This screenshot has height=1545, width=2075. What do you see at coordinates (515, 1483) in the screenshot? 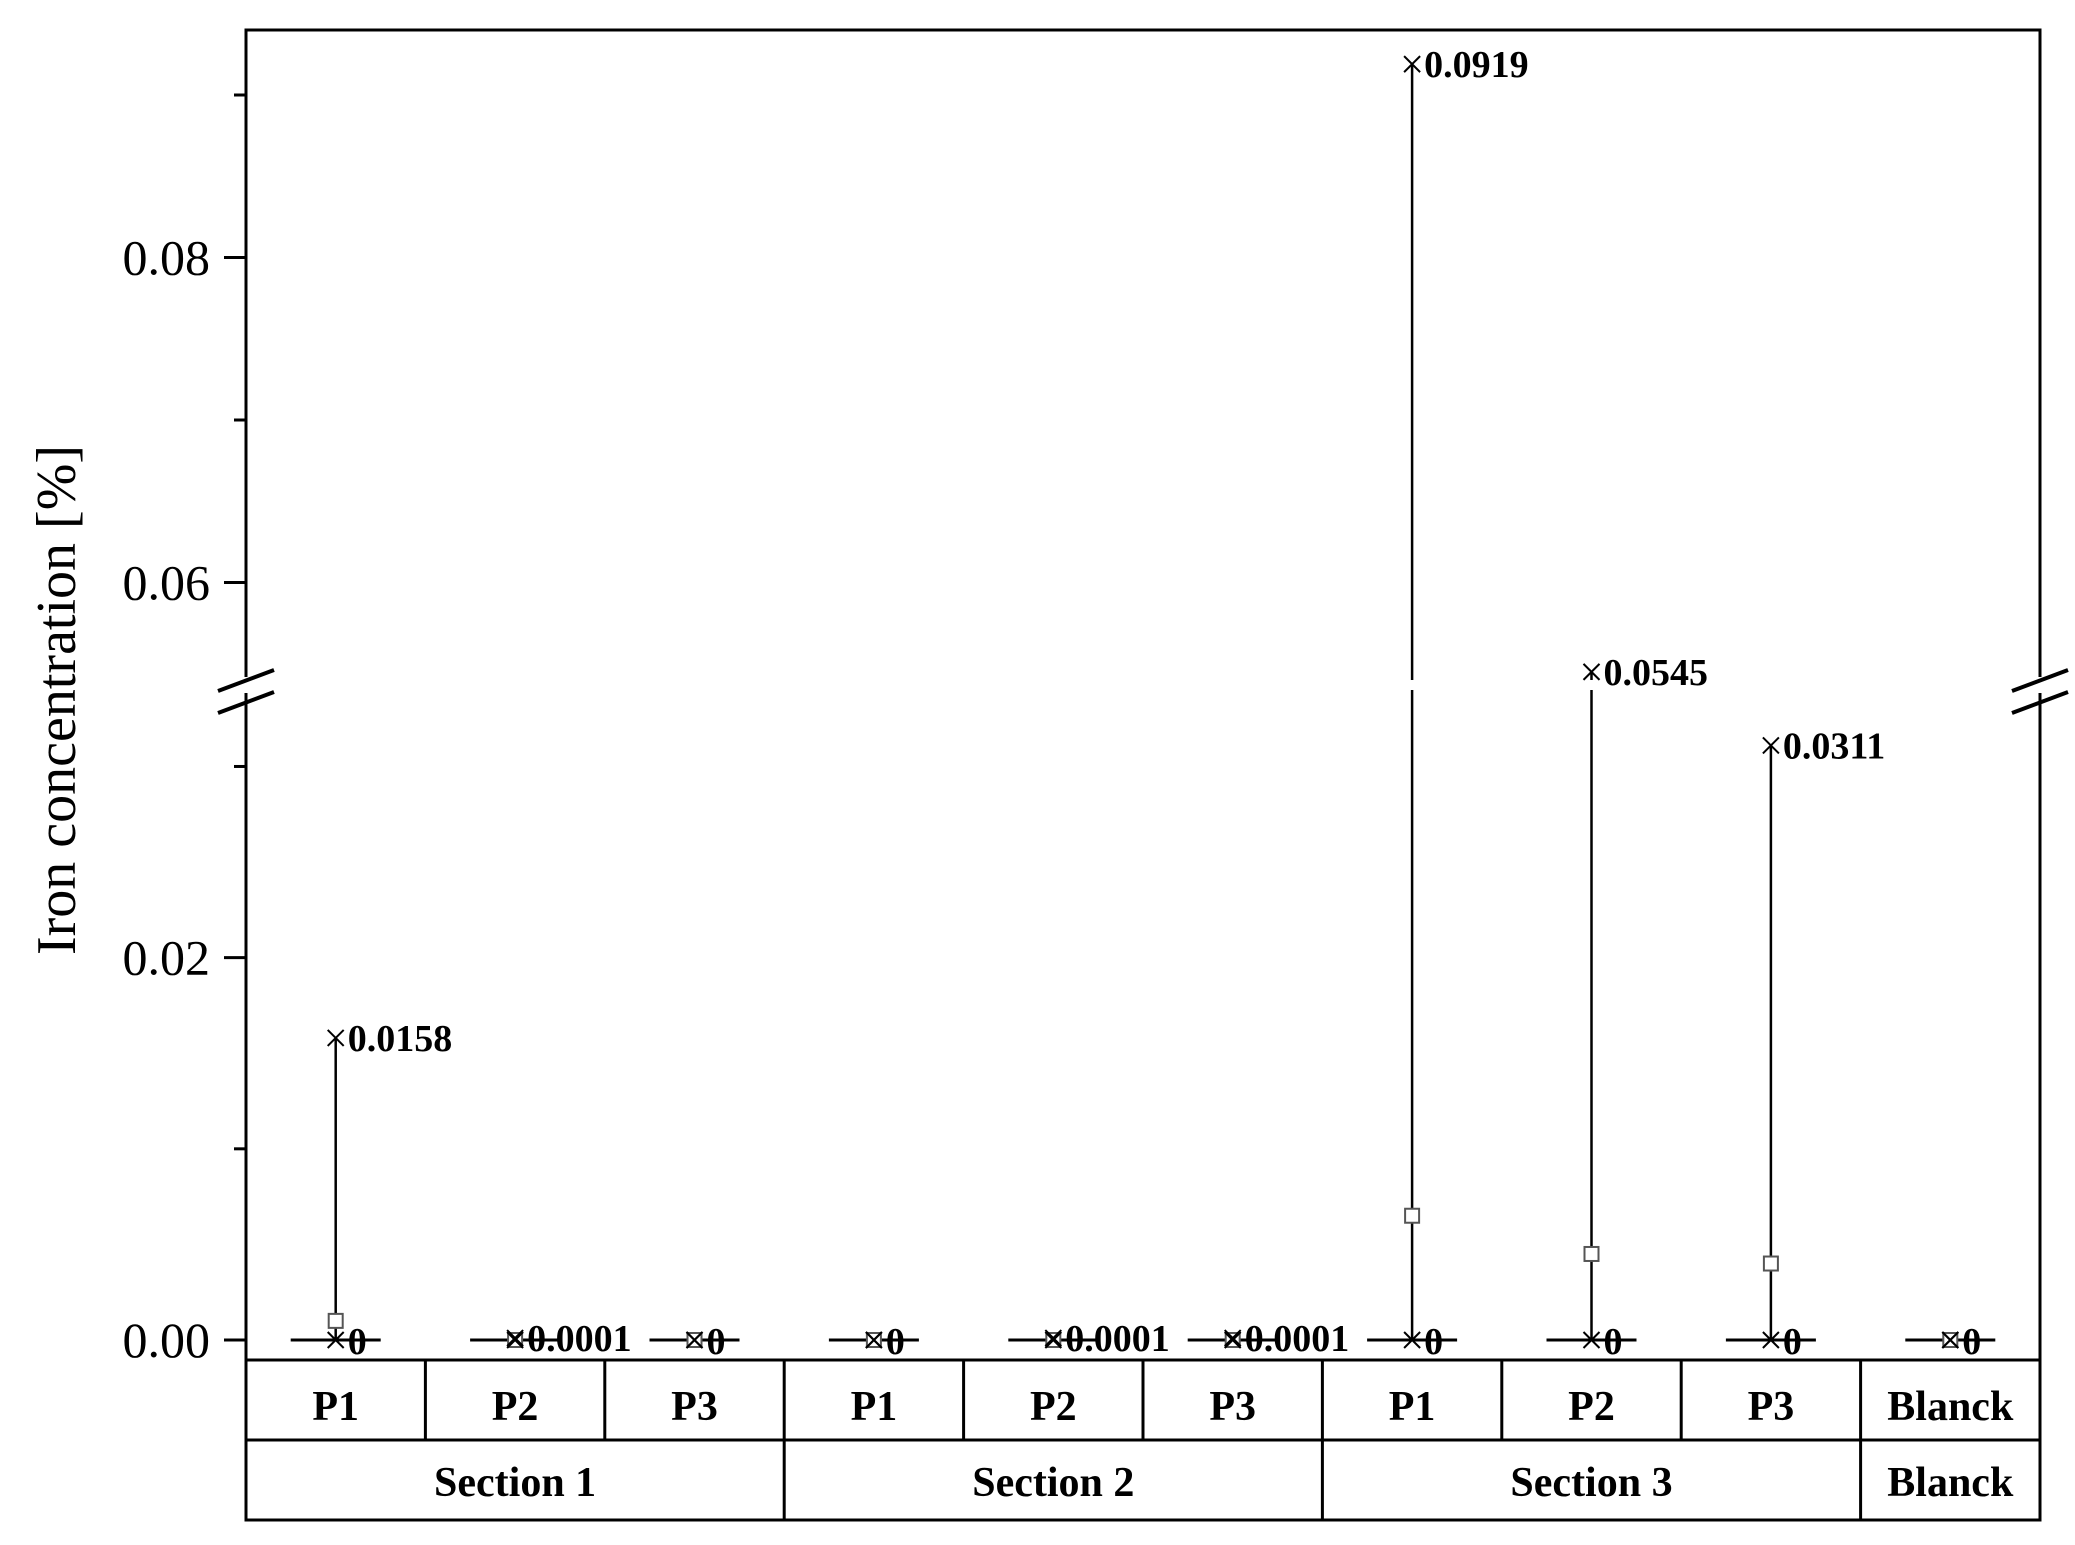
I see `group-label: Section 1` at bounding box center [515, 1483].